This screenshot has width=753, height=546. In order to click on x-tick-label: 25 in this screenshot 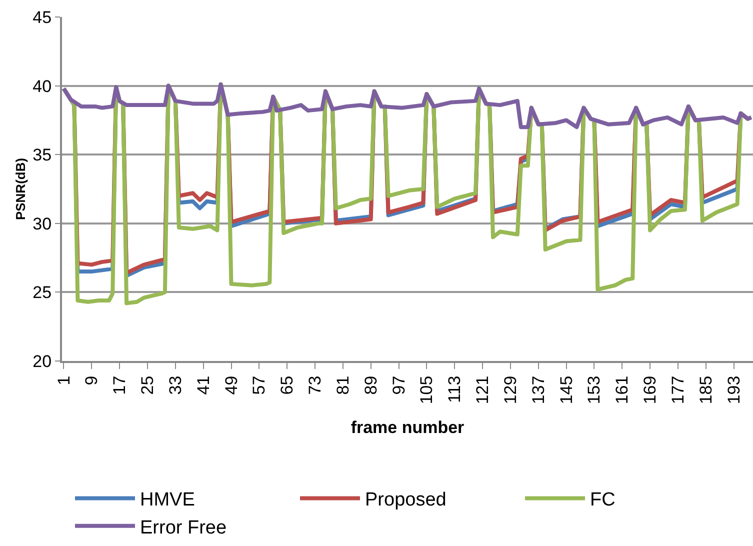, I will do `click(148, 385)`.